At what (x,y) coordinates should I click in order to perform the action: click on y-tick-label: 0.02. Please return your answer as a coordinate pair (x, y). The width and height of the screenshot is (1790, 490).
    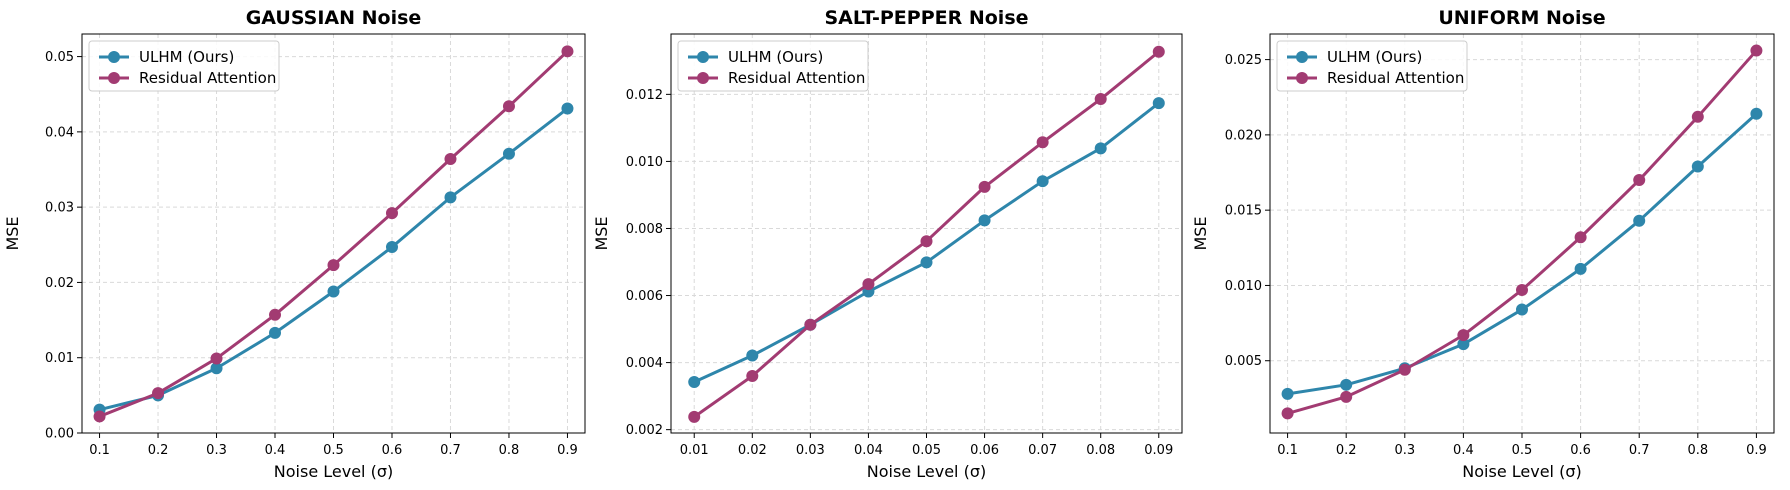
    Looking at the image, I should click on (59, 283).